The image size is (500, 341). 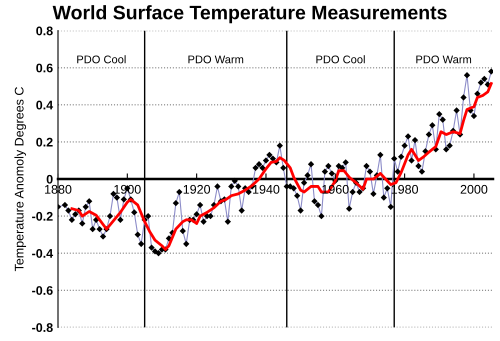 What do you see at coordinates (42, 290) in the screenshot?
I see `y-tick-label: -0.6` at bounding box center [42, 290].